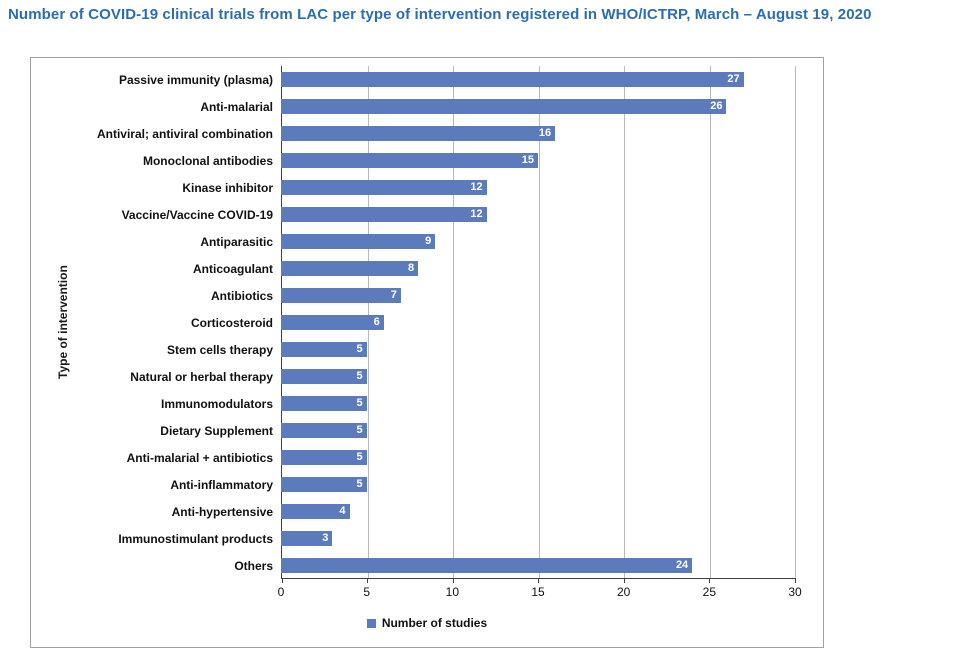  Describe the element at coordinates (350, 268) in the screenshot. I see `bar: 8` at that location.